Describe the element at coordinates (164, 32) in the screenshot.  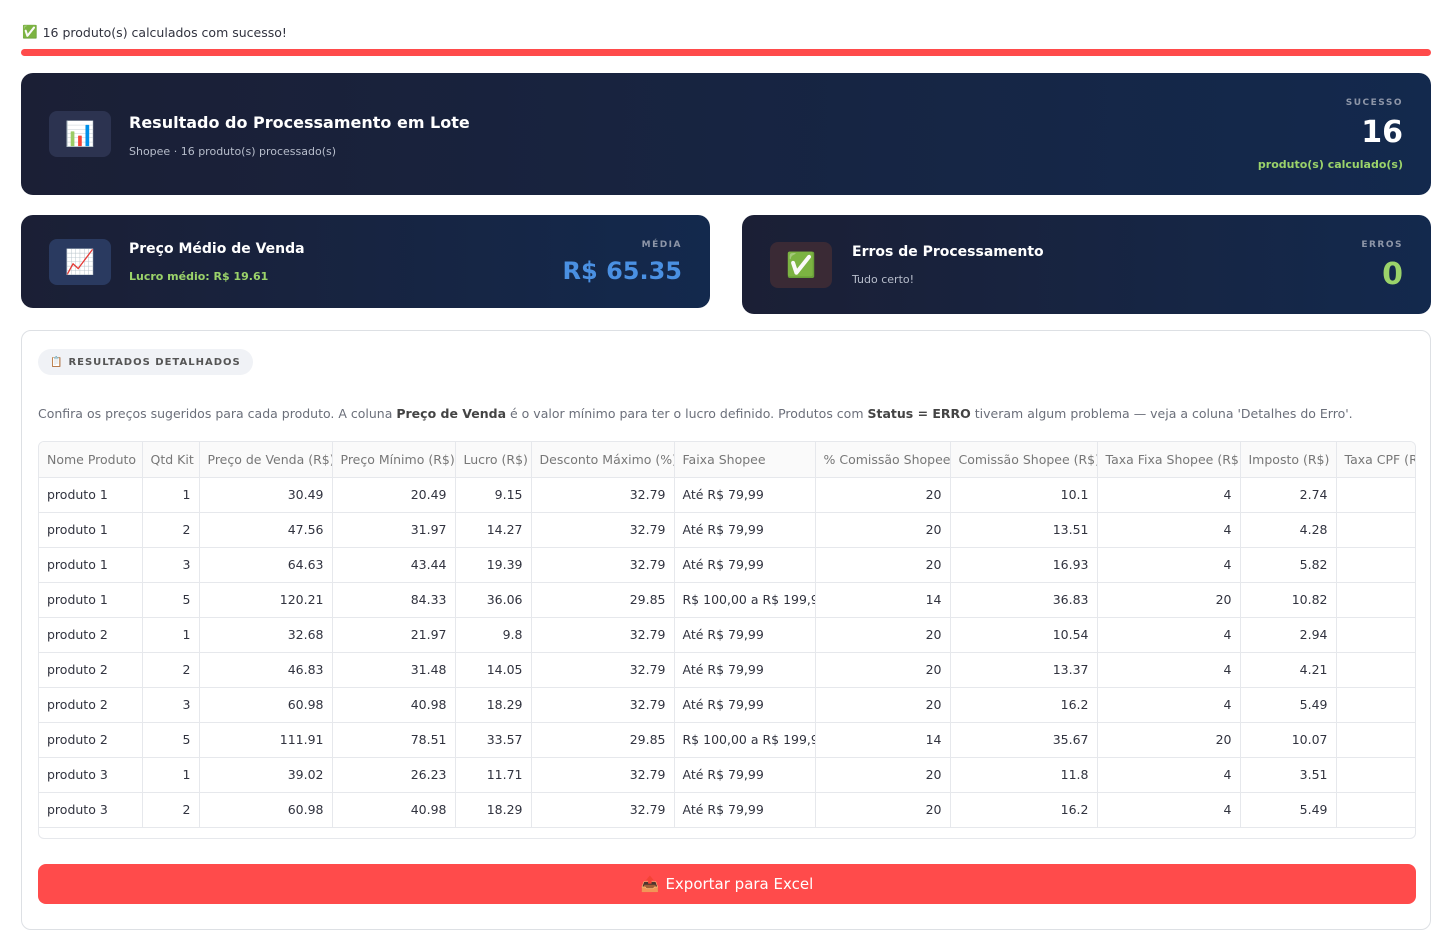
I see `alert-text: 16 produto(s) calculados com sucesso!` at that location.